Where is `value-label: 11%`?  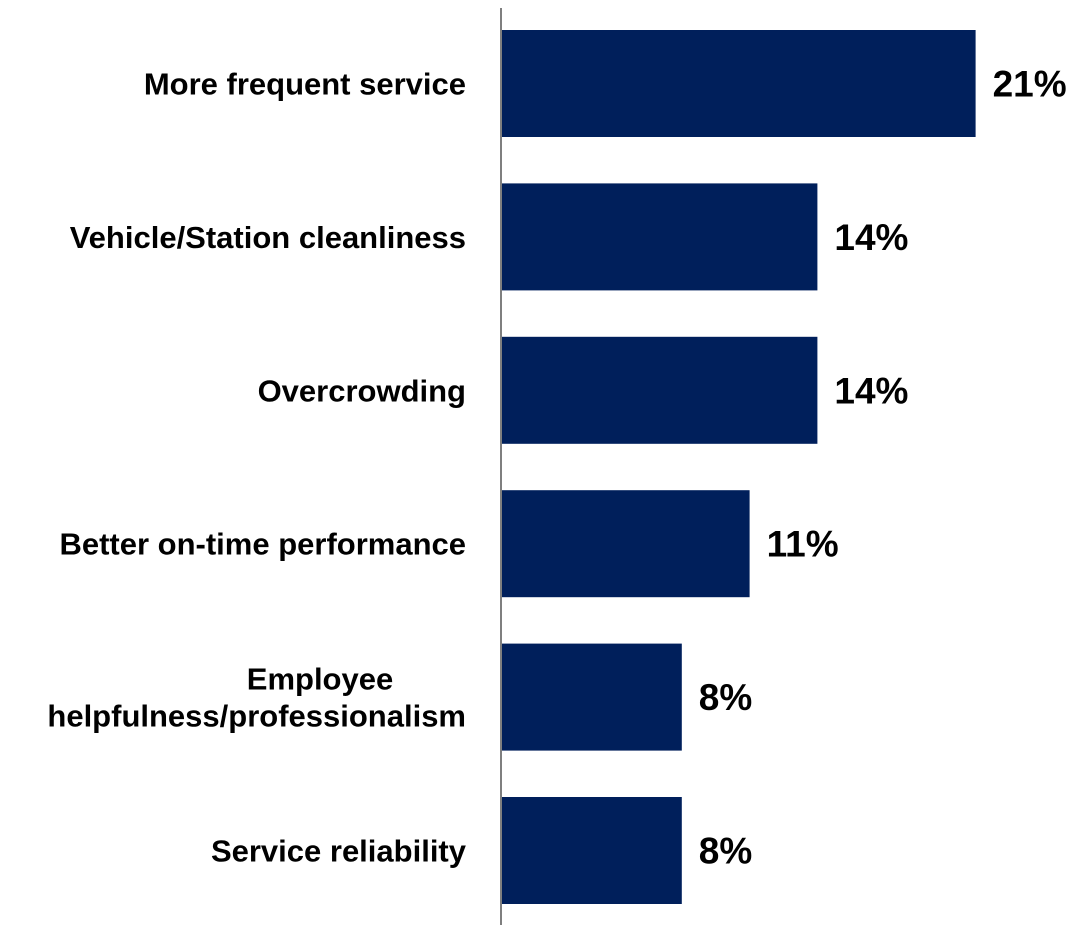 value-label: 11% is located at coordinates (803, 544).